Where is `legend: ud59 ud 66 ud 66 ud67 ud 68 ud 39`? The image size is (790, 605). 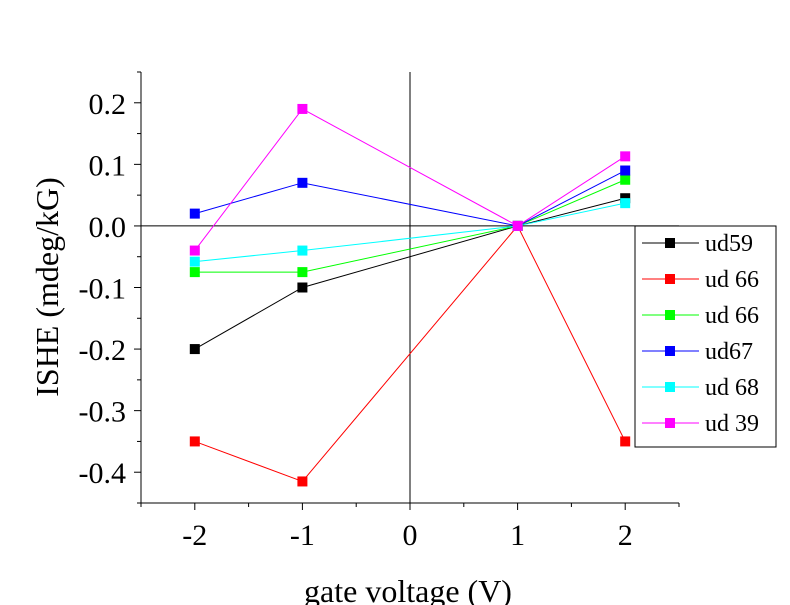
legend: ud59 ud 66 ud 66 ud67 ud 68 ud 39 is located at coordinates (705, 336).